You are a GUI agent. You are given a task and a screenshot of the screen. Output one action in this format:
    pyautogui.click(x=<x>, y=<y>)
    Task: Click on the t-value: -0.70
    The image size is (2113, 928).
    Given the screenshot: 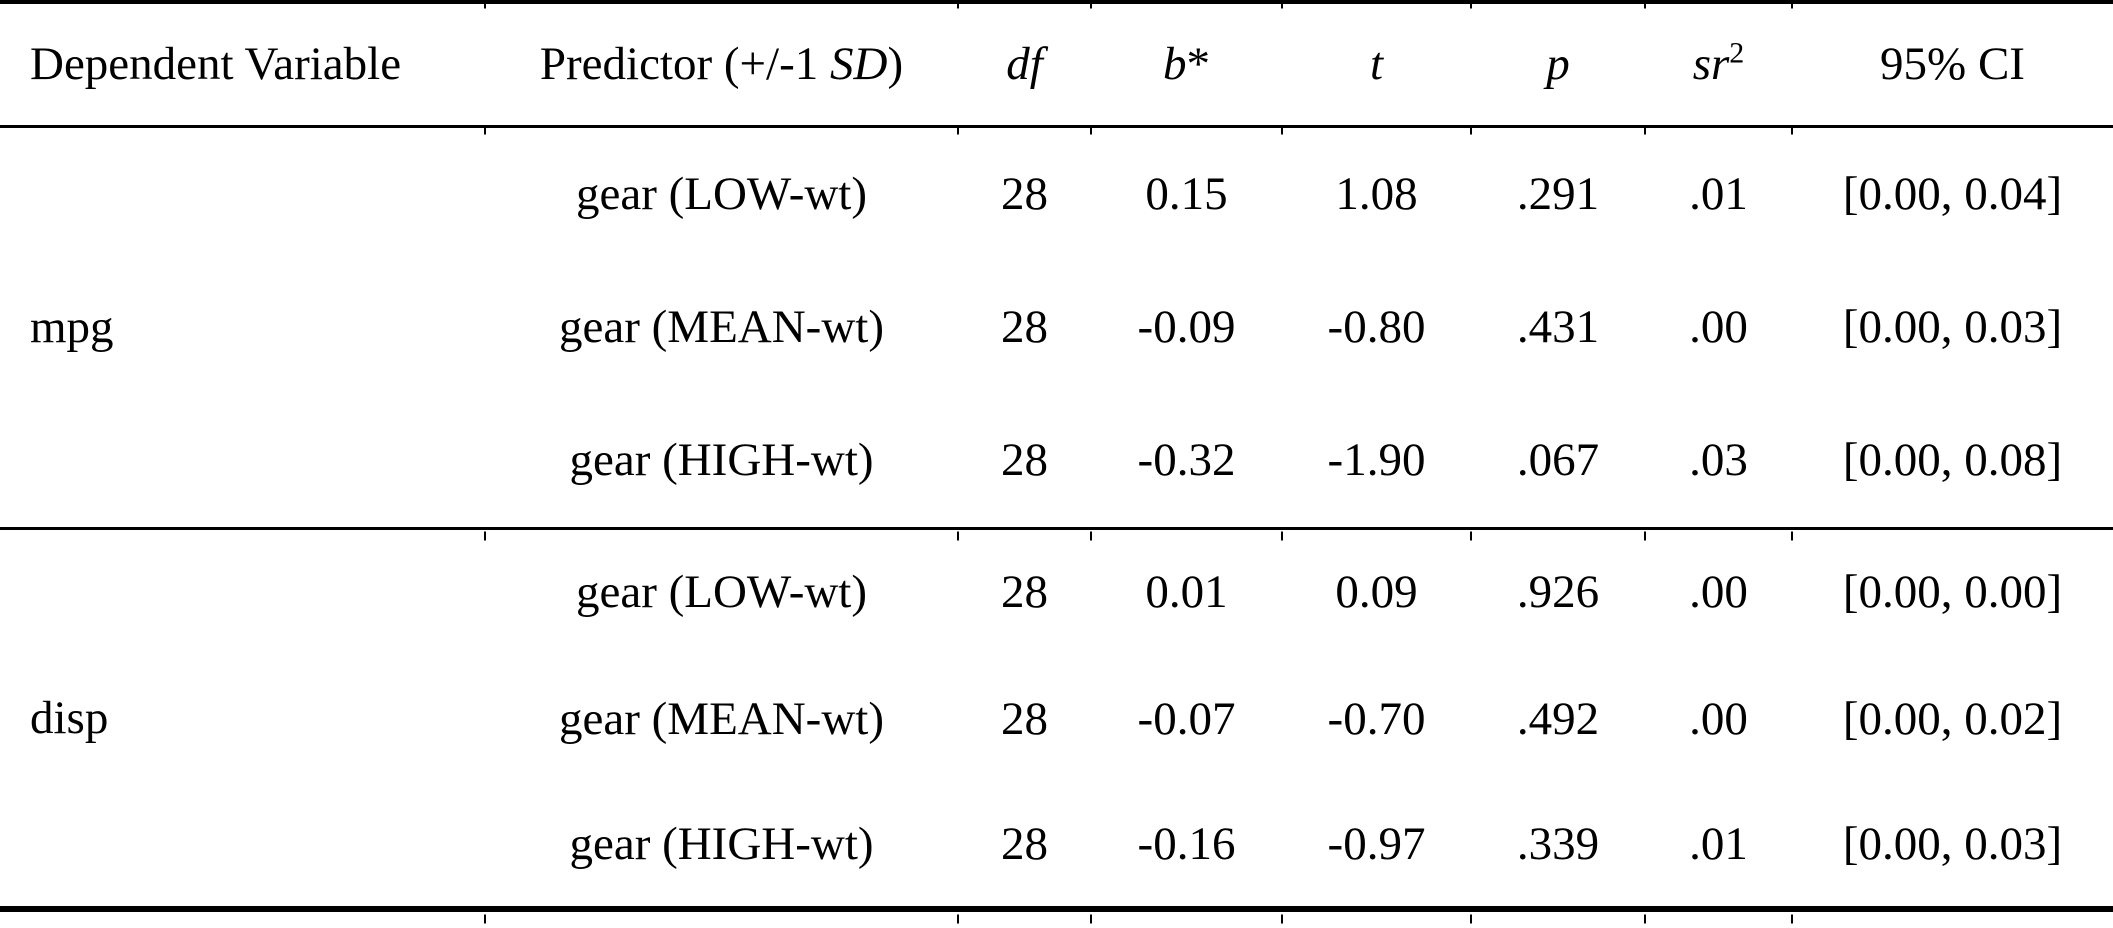 What is the action you would take?
    pyautogui.click(x=1376, y=718)
    